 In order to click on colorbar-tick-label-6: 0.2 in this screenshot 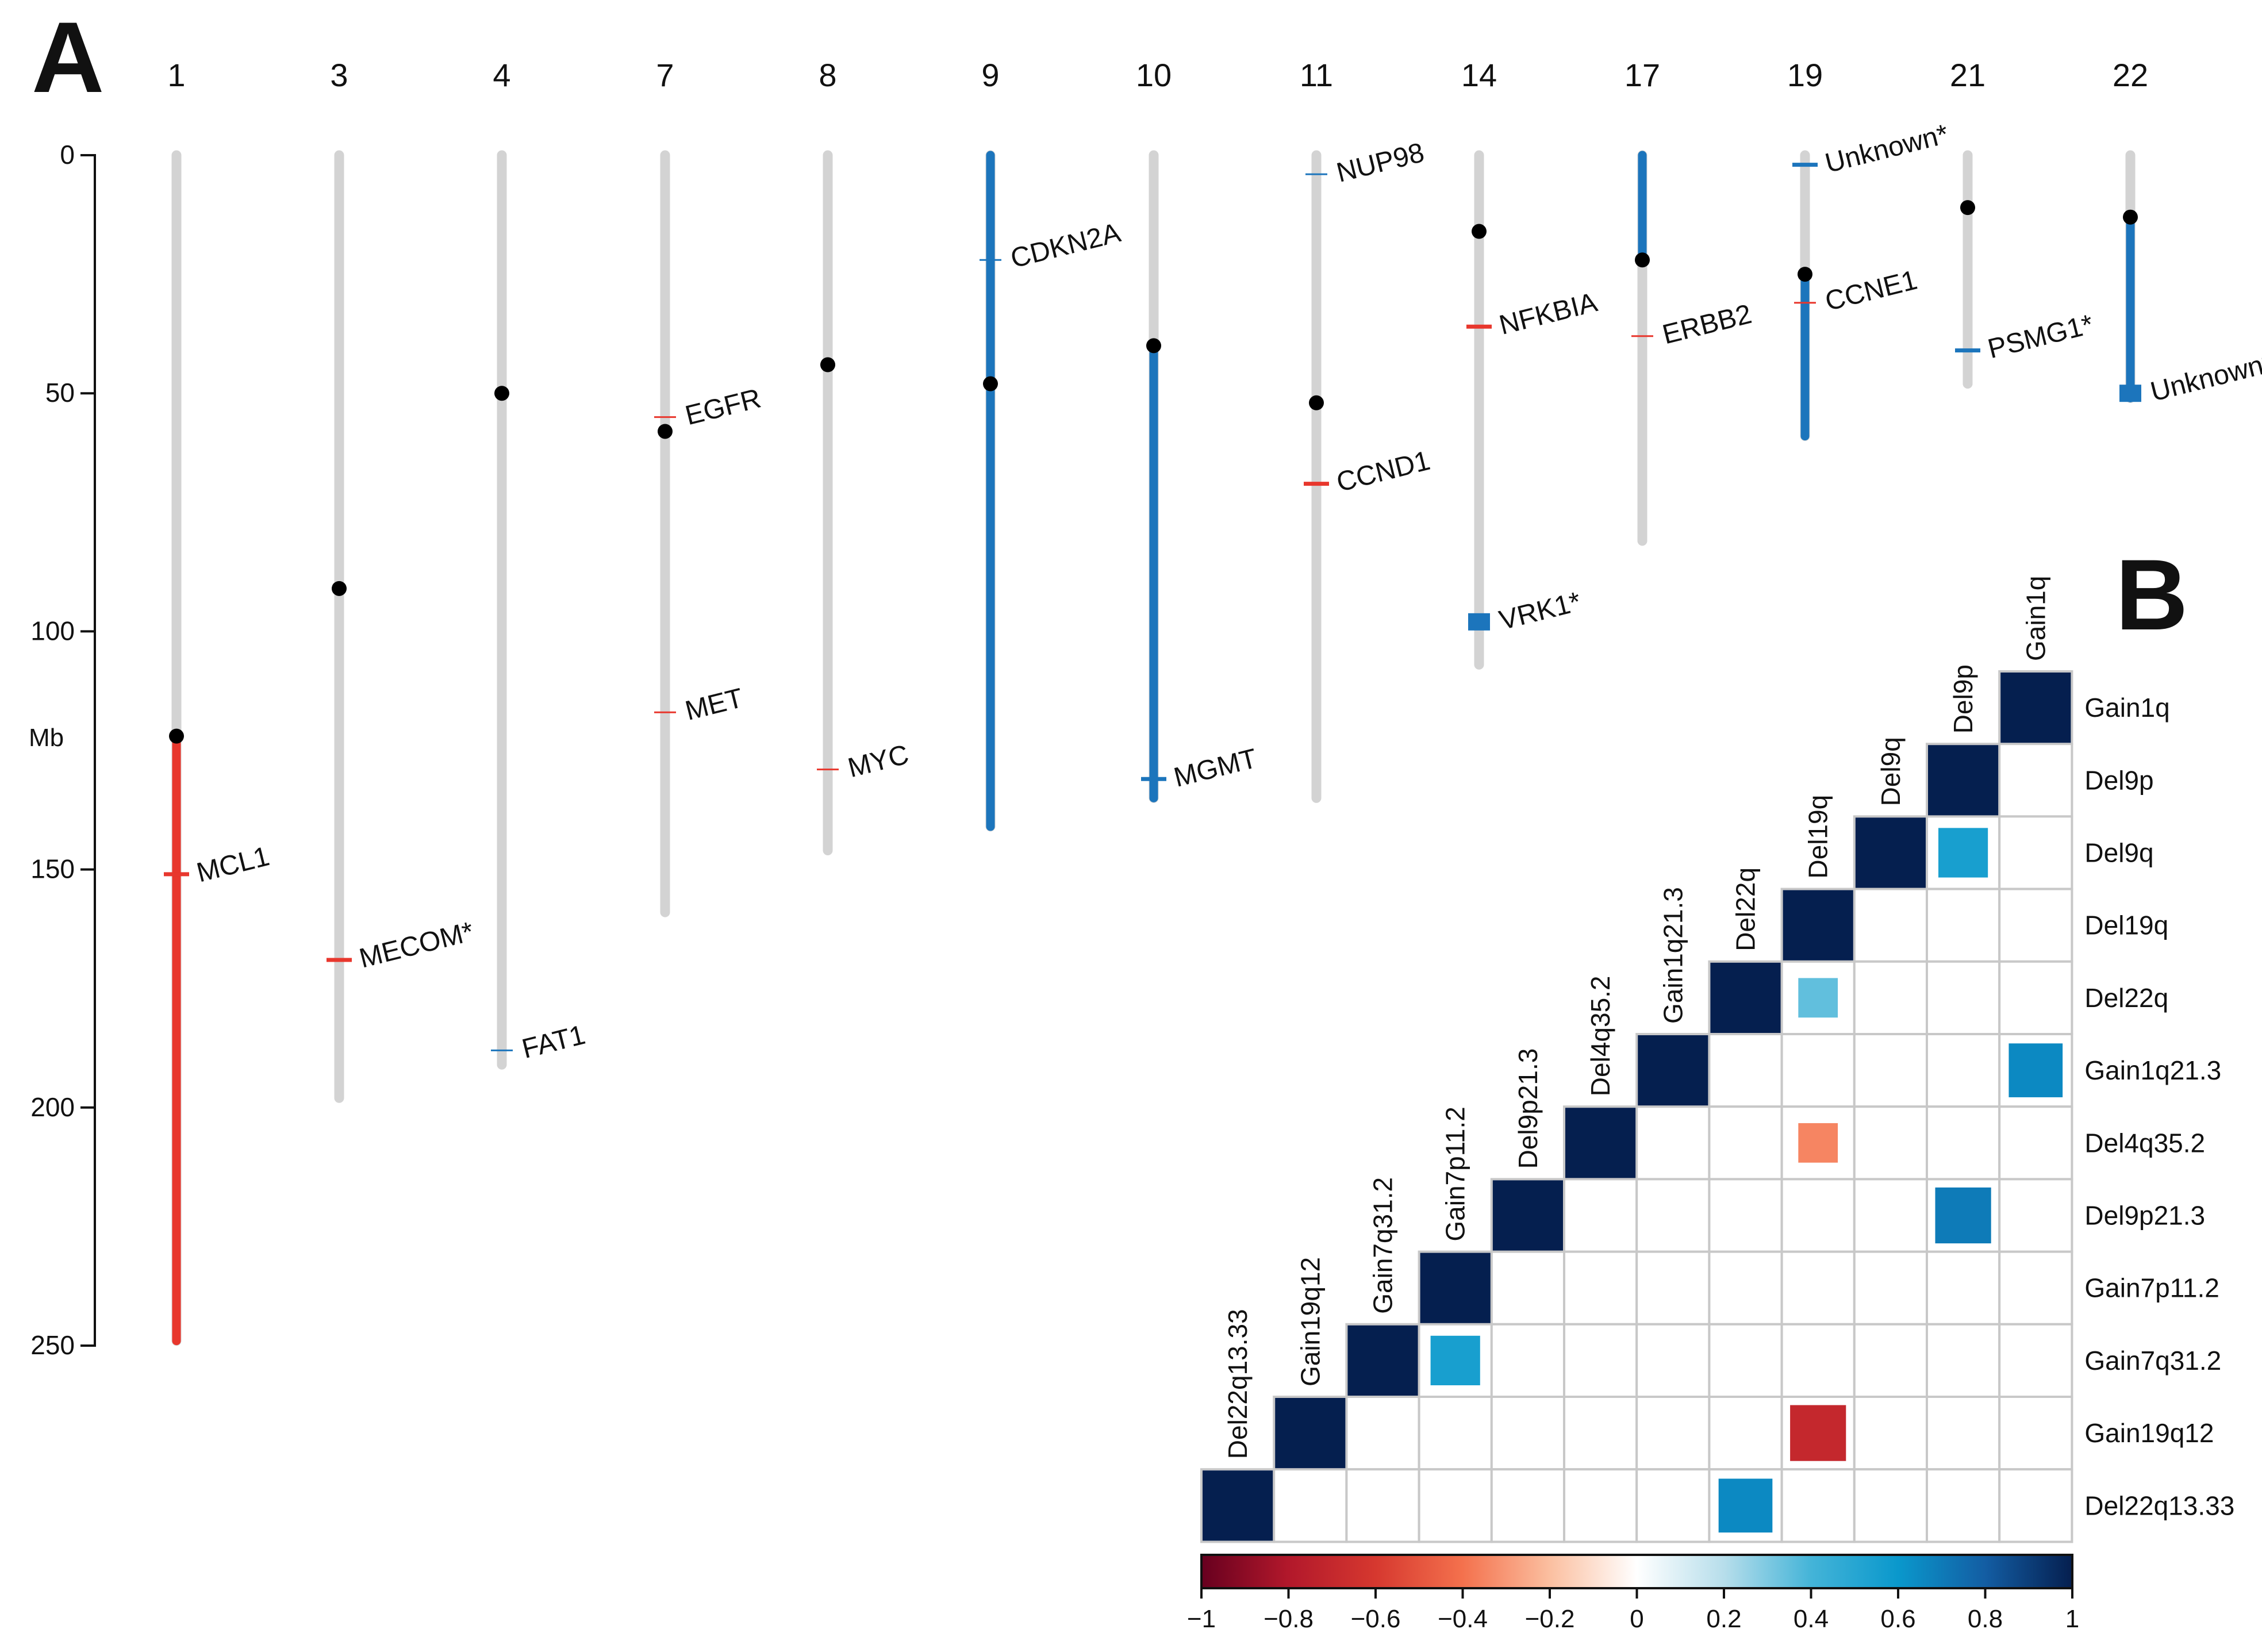, I will do `click(1723, 1619)`.